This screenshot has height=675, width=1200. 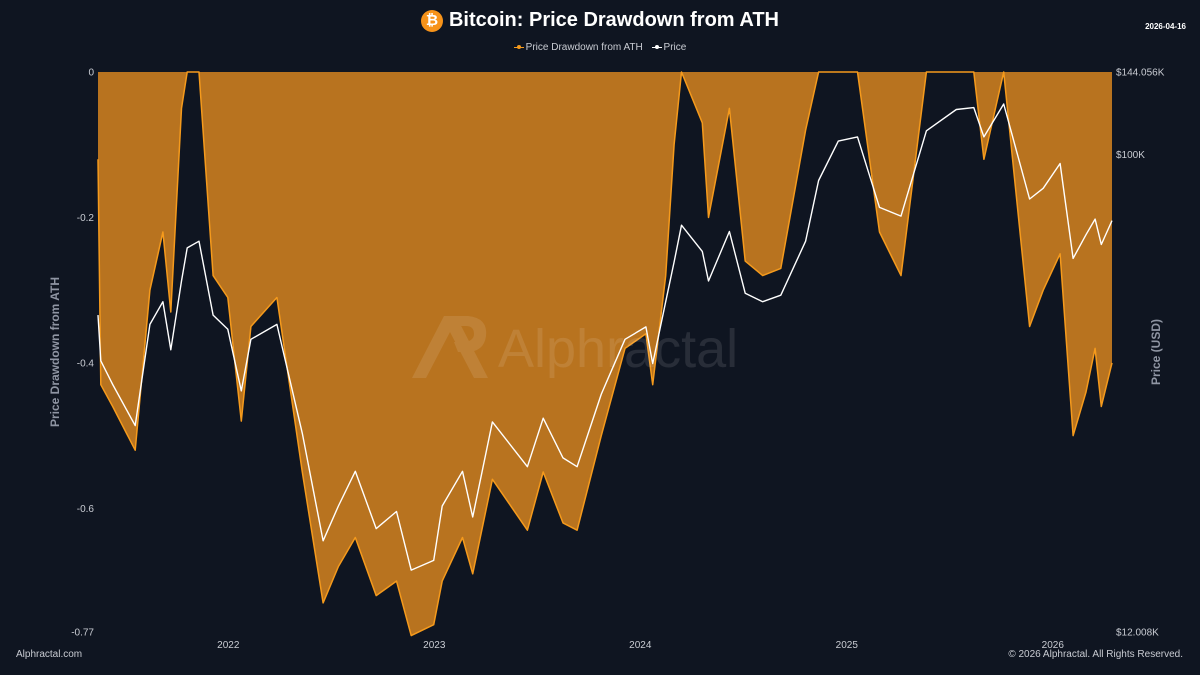 I want to click on left-axis-tick-label: 0, so click(x=91, y=73).